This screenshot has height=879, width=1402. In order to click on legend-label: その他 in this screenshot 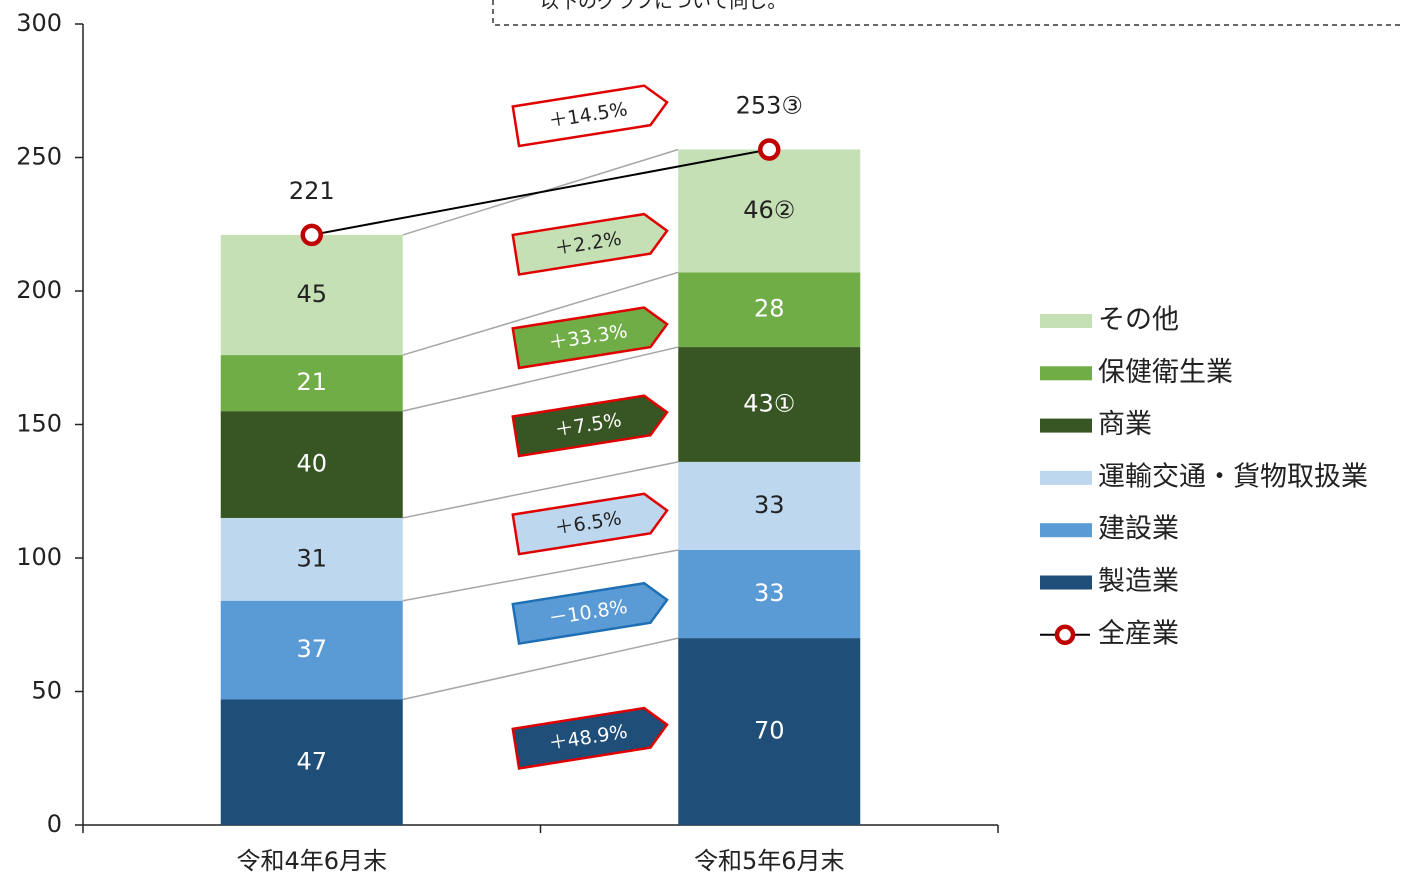, I will do `click(1138, 320)`.